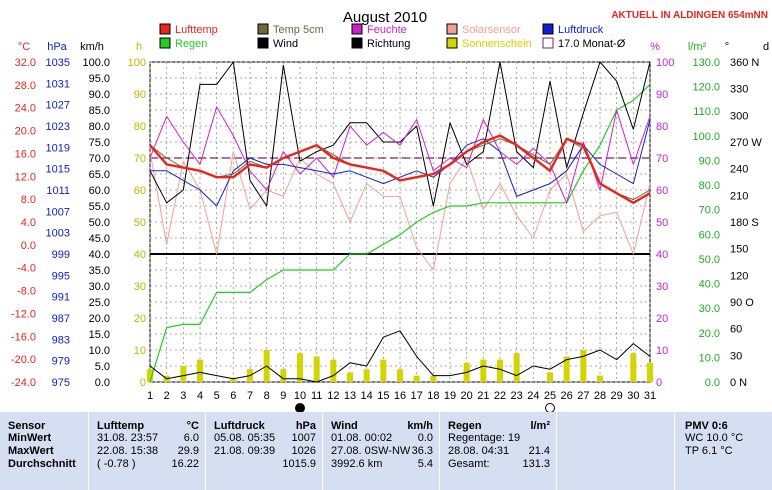  What do you see at coordinates (58, 63) in the screenshot?
I see `hpa-tick: 1035` at bounding box center [58, 63].